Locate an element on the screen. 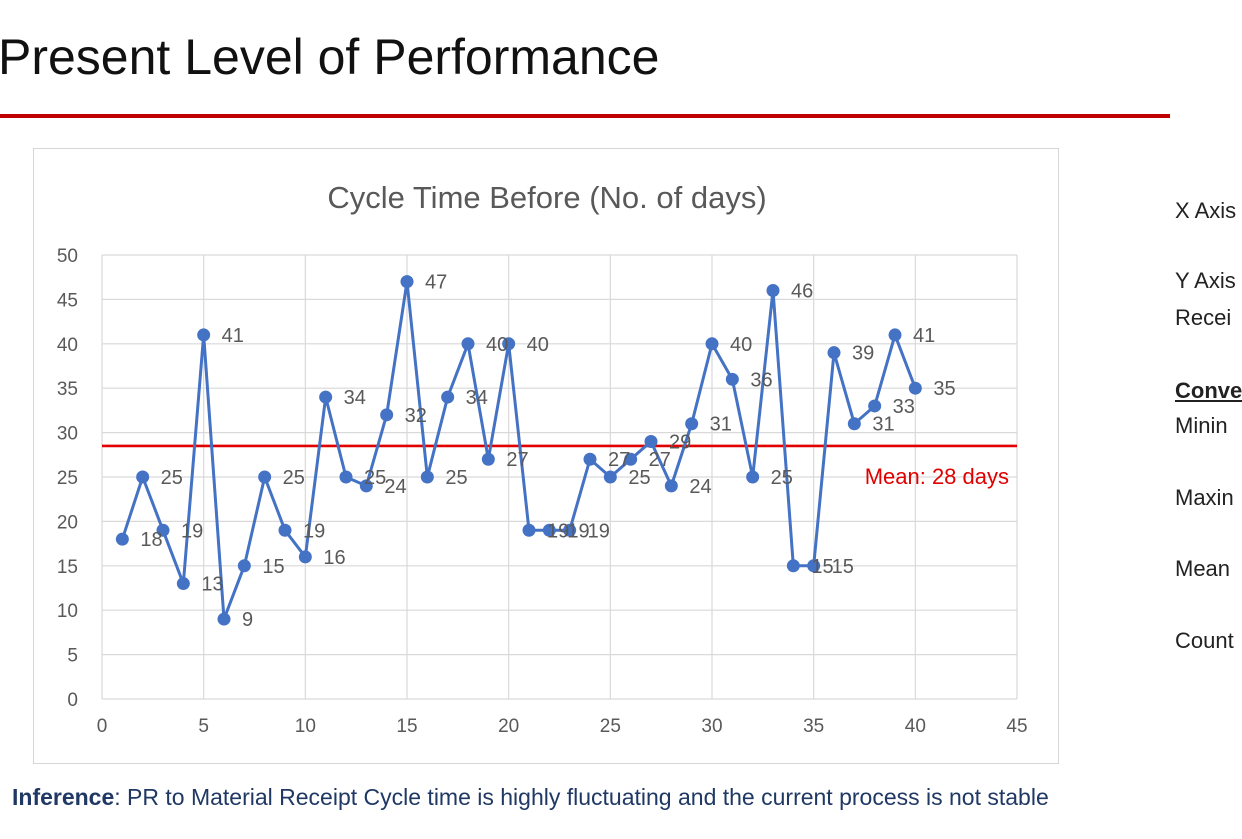  side-label-x-axis: X Axis is located at coordinates (1206, 210).